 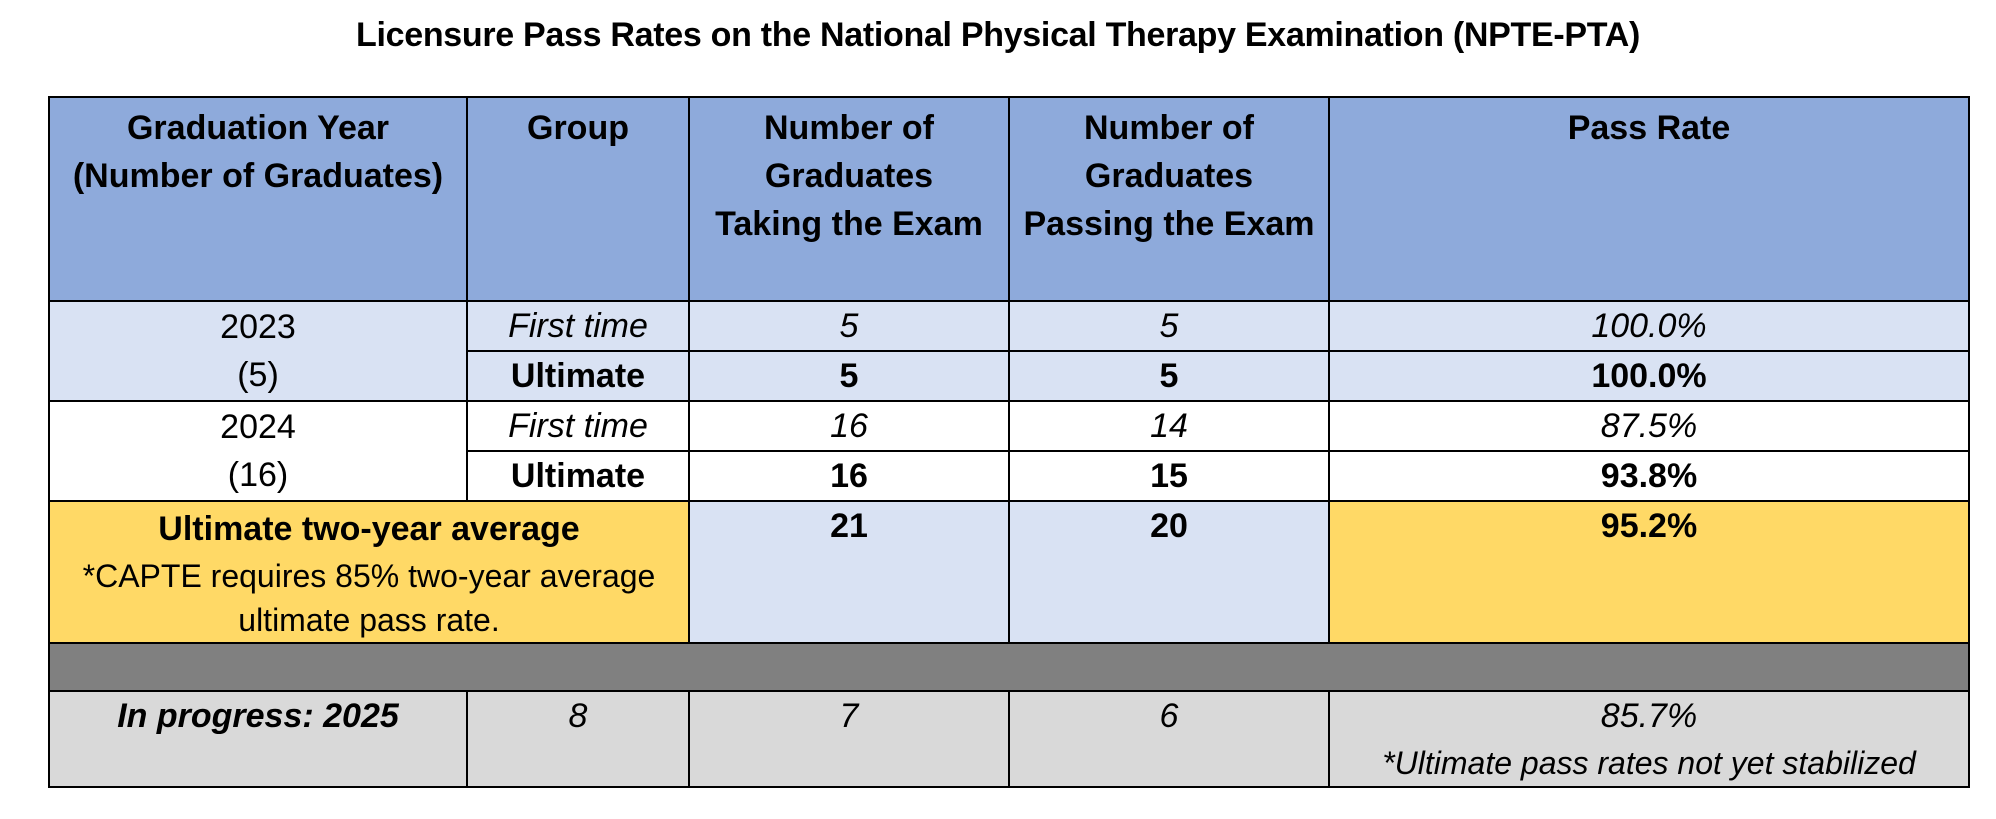 I want to click on header-group: Group, so click(x=578, y=199).